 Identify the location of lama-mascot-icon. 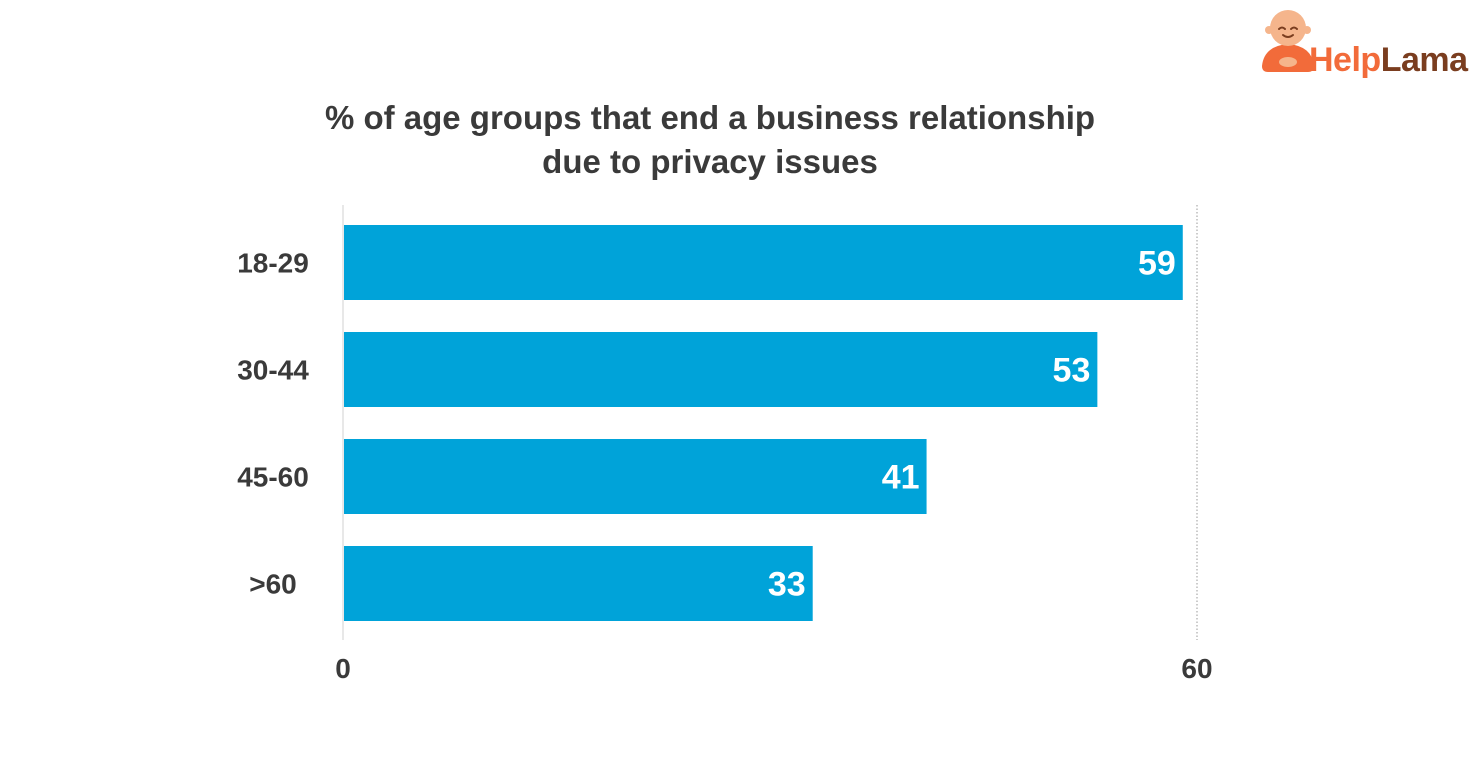
(1288, 41).